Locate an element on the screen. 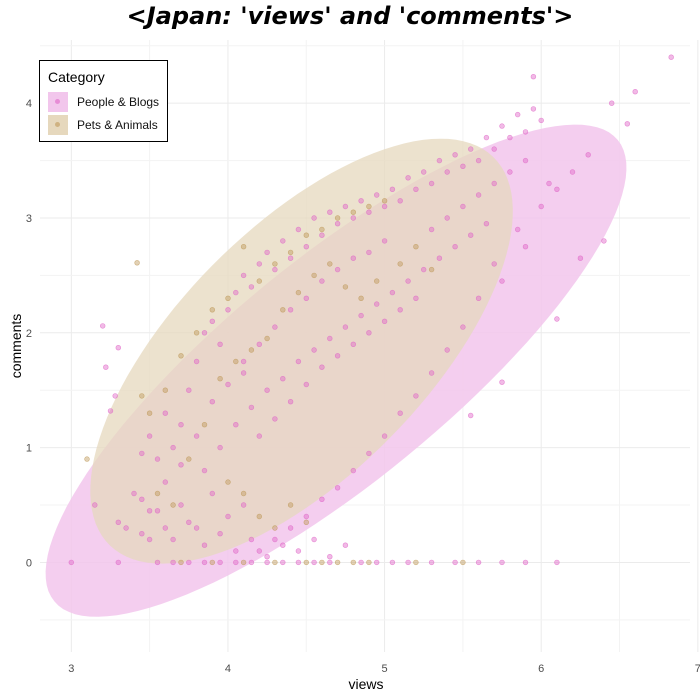 The height and width of the screenshot is (700, 700). legend-item-people-blogs: People & Blogs is located at coordinates (107, 103).